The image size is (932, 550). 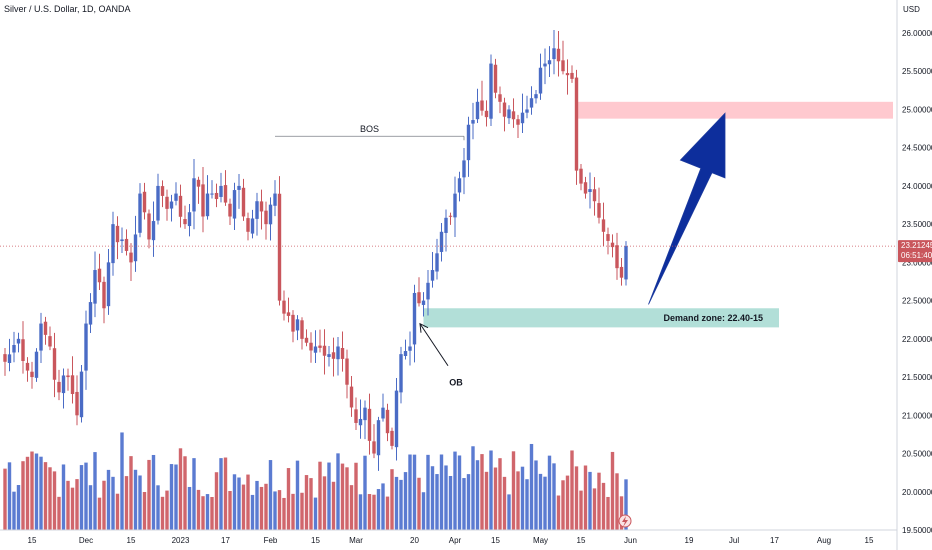 What do you see at coordinates (414, 540) in the screenshot?
I see `x-tick-label: 20` at bounding box center [414, 540].